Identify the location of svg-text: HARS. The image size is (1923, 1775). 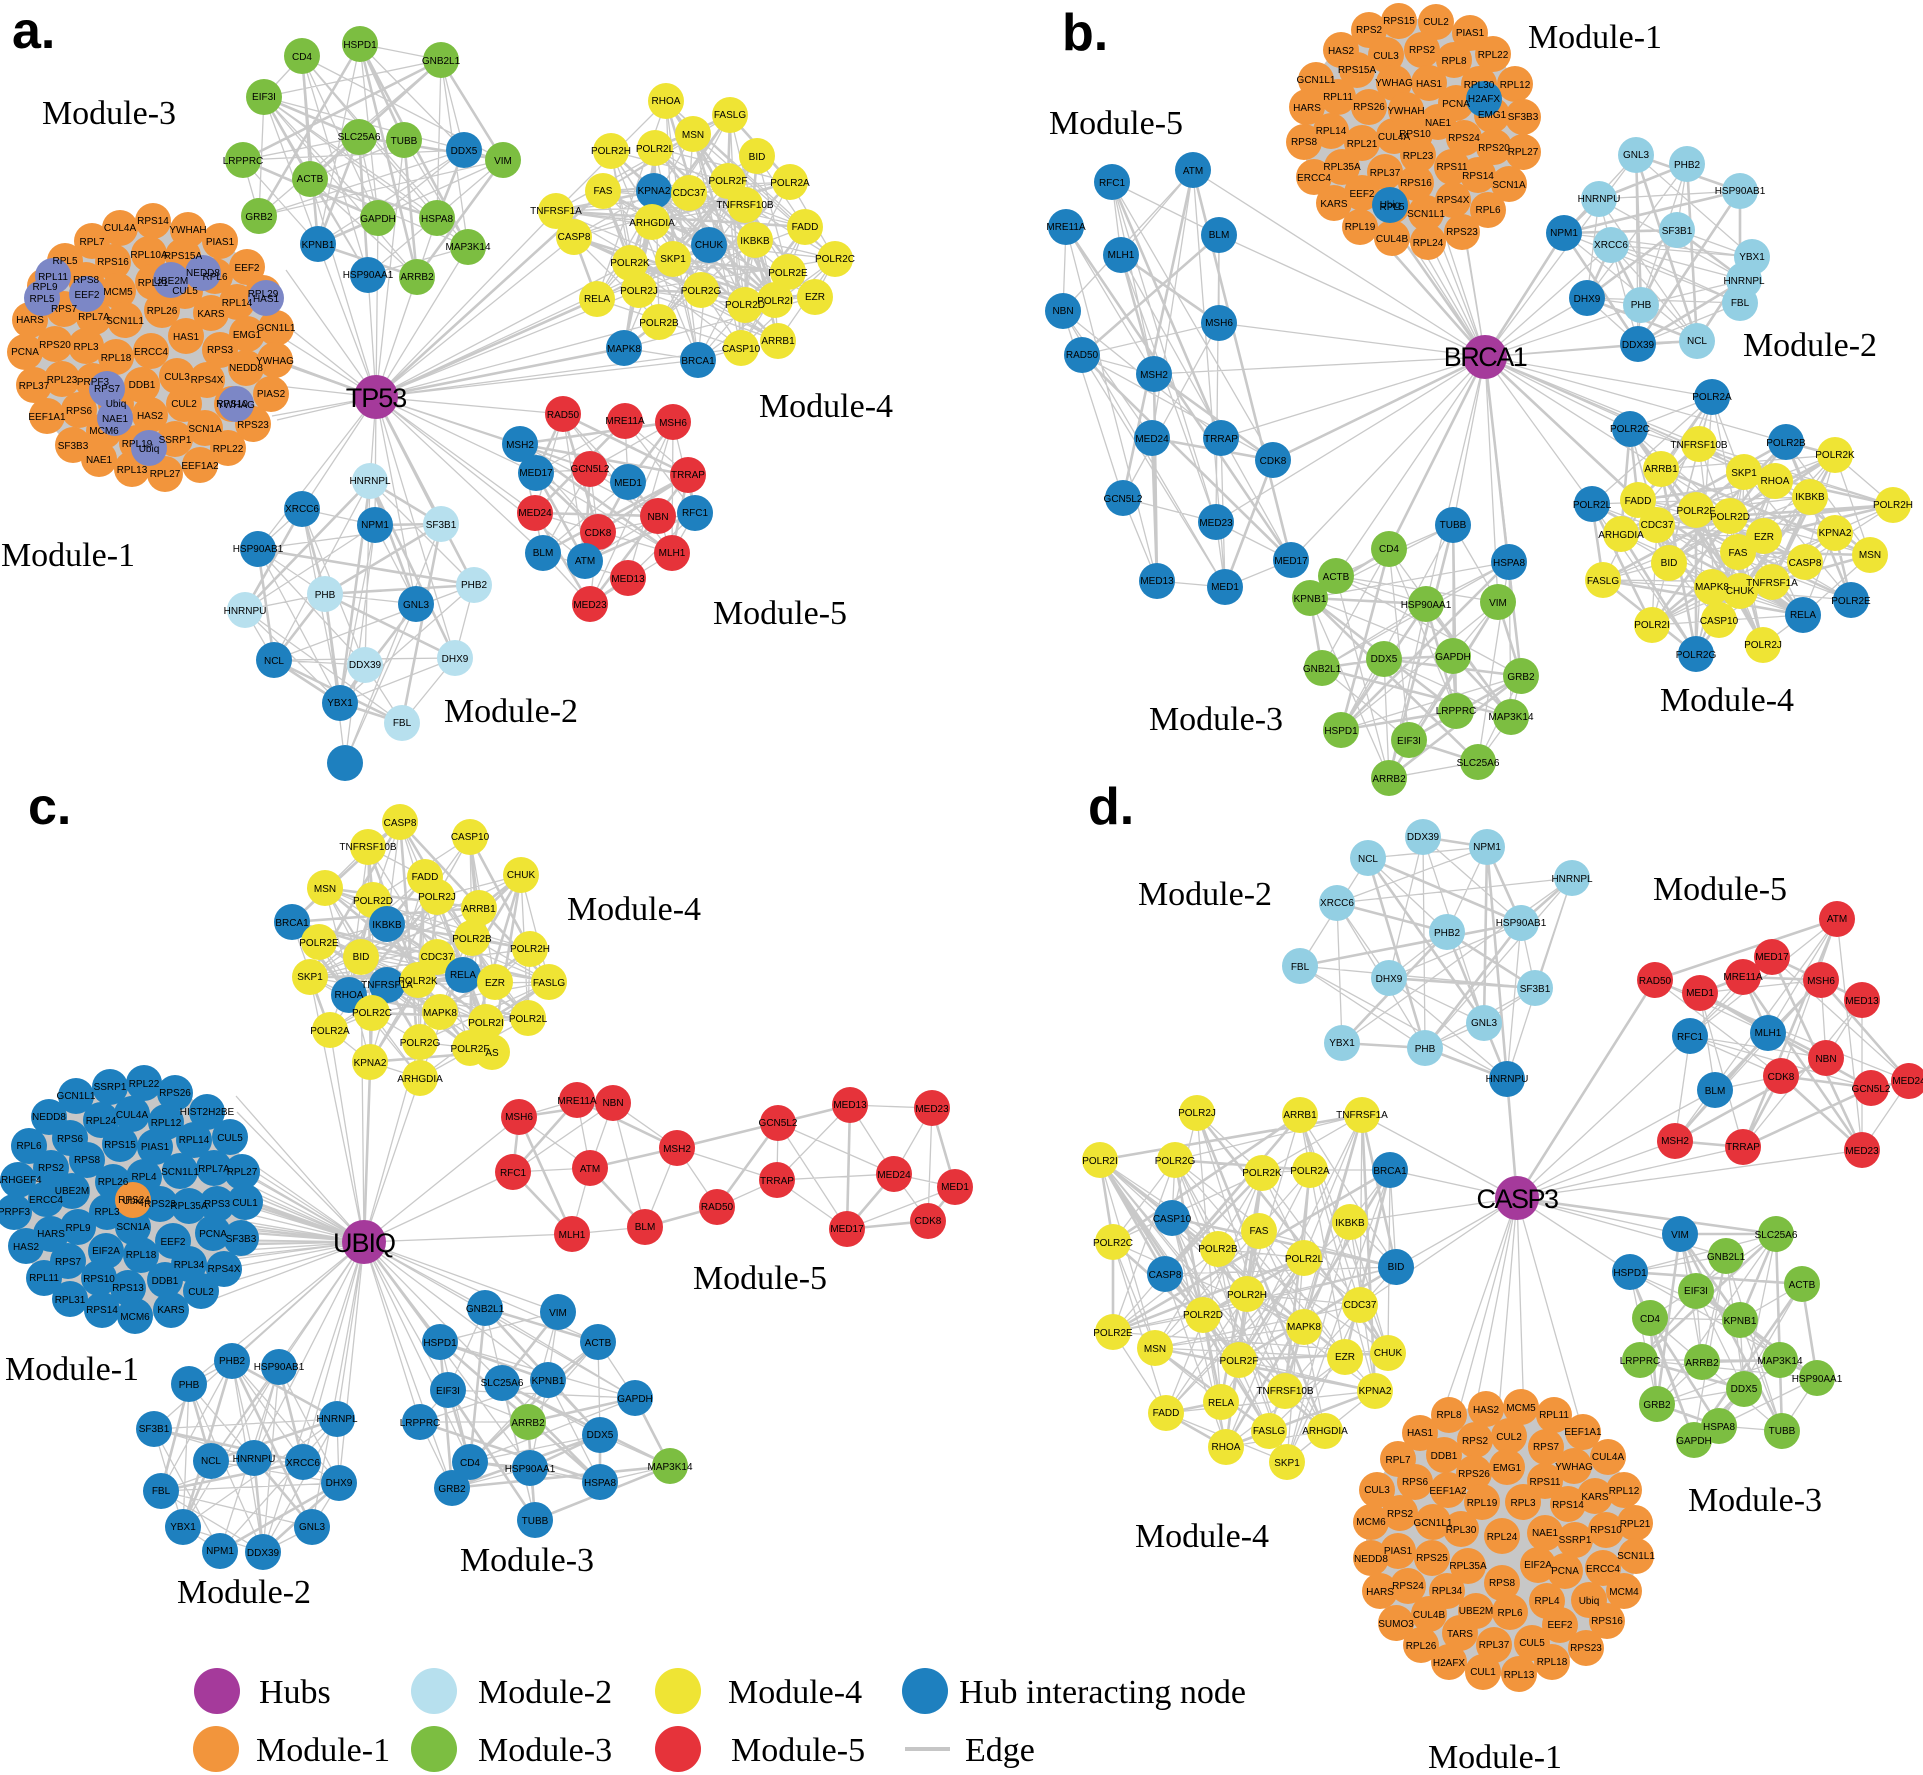
(1380, 1592).